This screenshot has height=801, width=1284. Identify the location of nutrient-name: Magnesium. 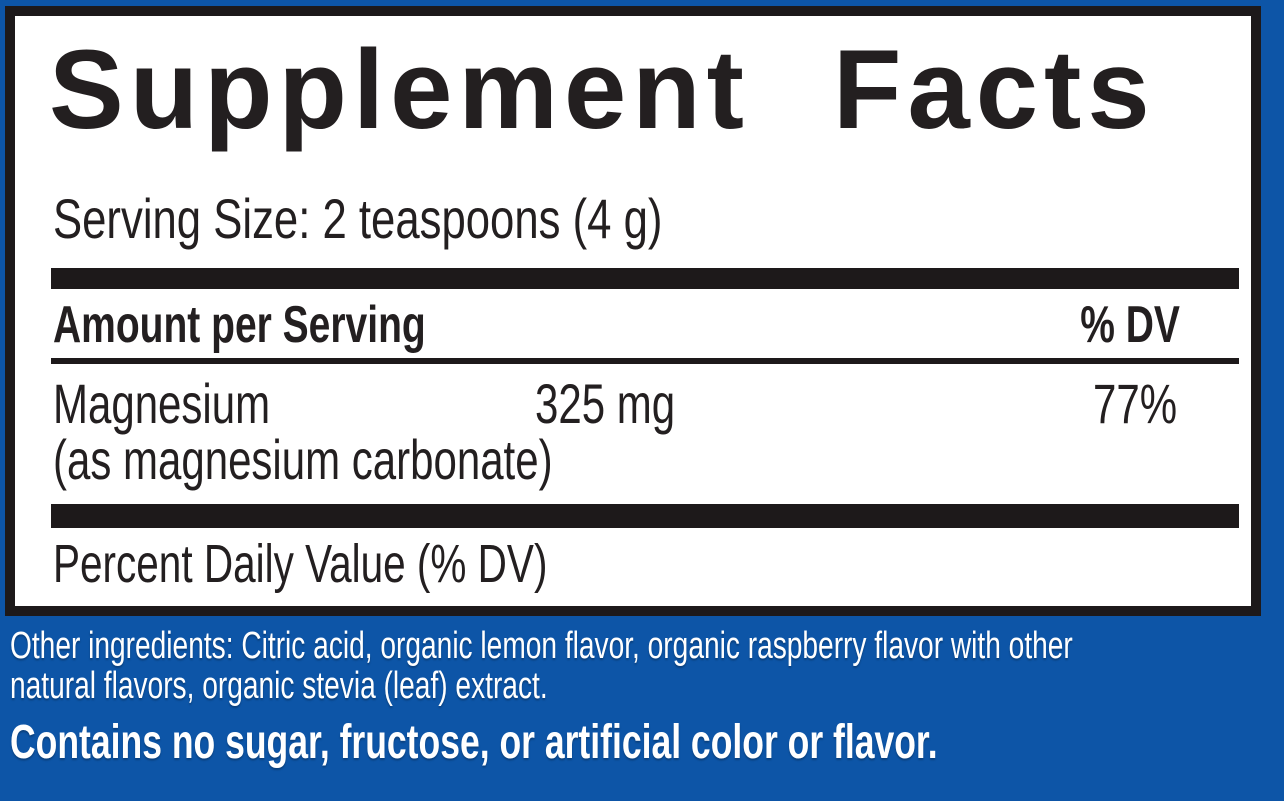
(162, 403).